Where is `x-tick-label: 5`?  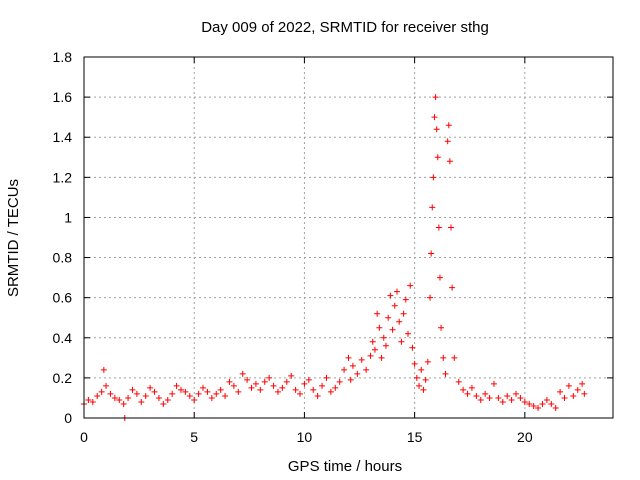
x-tick-label: 5 is located at coordinates (194, 437).